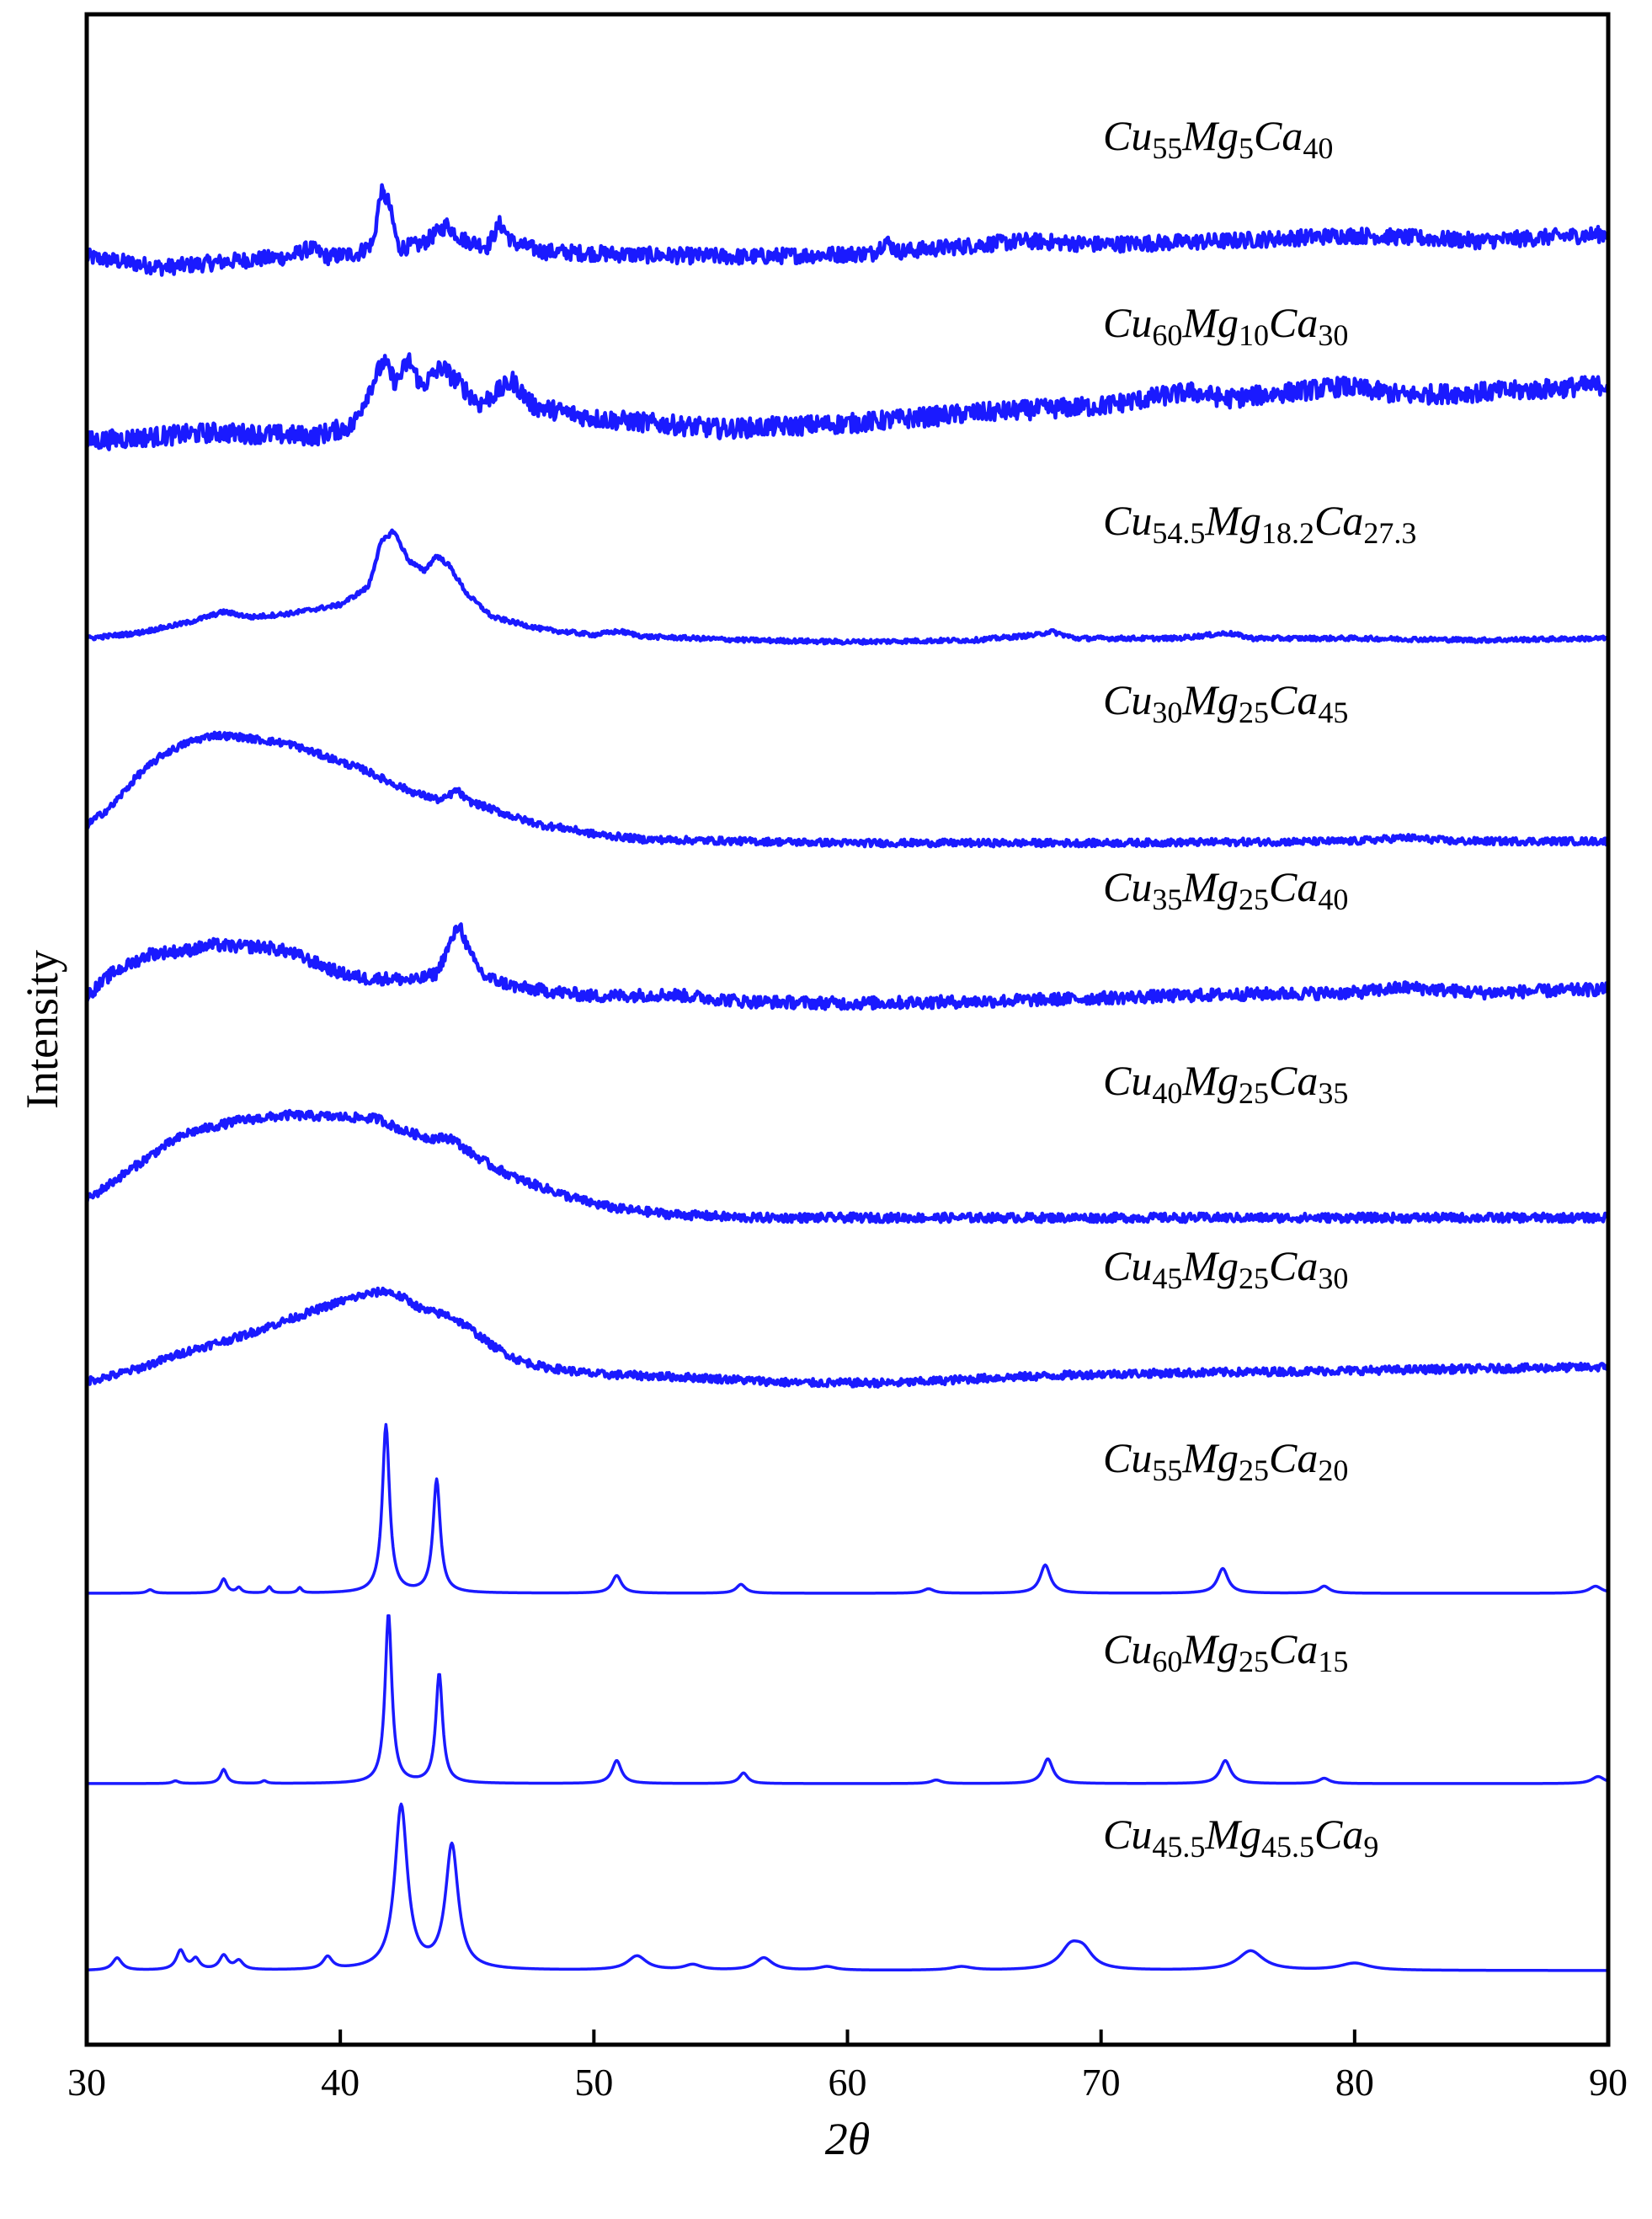  I want to click on series-label-3: Cu54.5Mg18.2Ca27.3, so click(1259, 524).